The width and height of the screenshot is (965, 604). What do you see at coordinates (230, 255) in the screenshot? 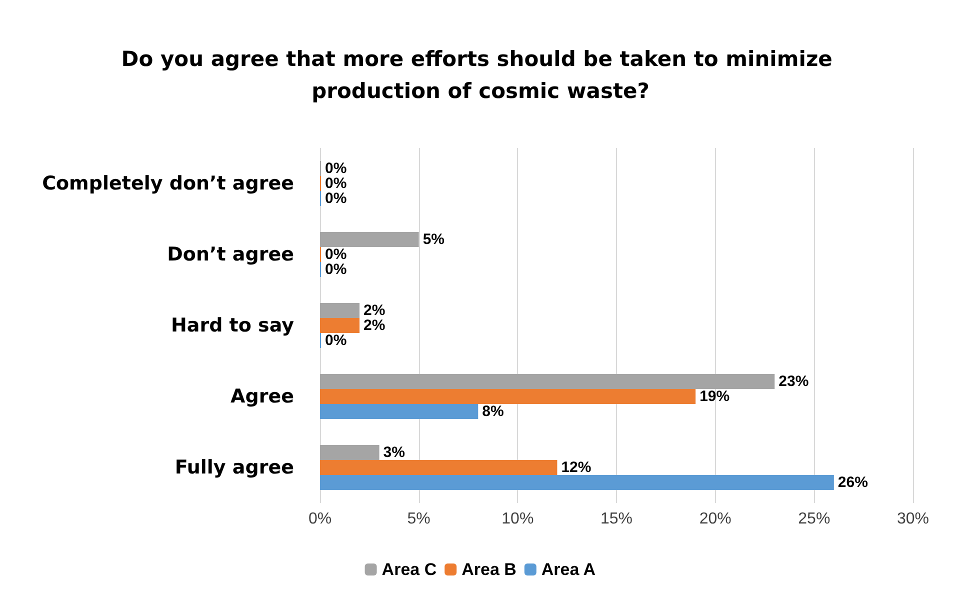
I see `y-tick-label: Don’t agree` at bounding box center [230, 255].